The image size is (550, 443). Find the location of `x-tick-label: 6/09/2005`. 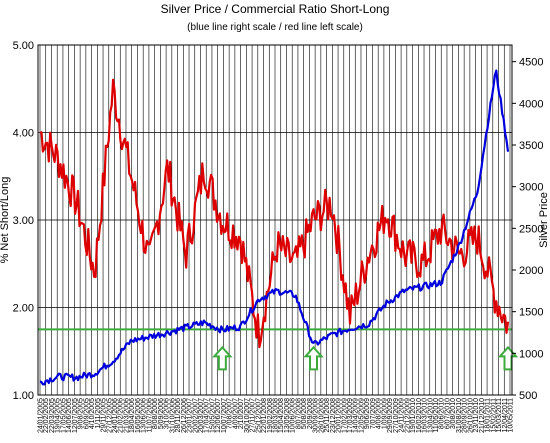

x-tick-label: 6/09/2005 is located at coordinates (86, 413).